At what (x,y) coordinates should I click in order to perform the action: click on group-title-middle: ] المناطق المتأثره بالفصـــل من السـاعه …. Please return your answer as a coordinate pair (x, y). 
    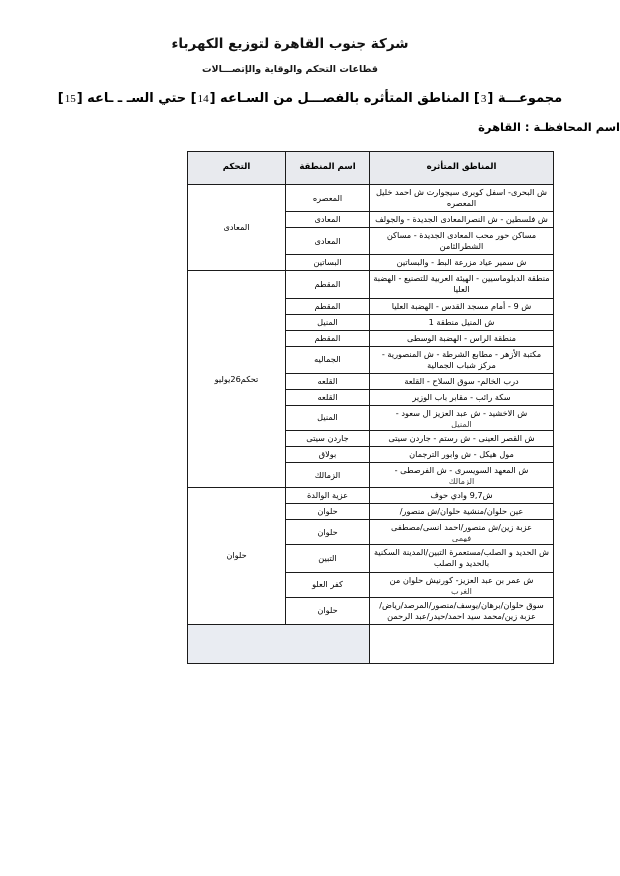
    Looking at the image, I should click on (344, 98).